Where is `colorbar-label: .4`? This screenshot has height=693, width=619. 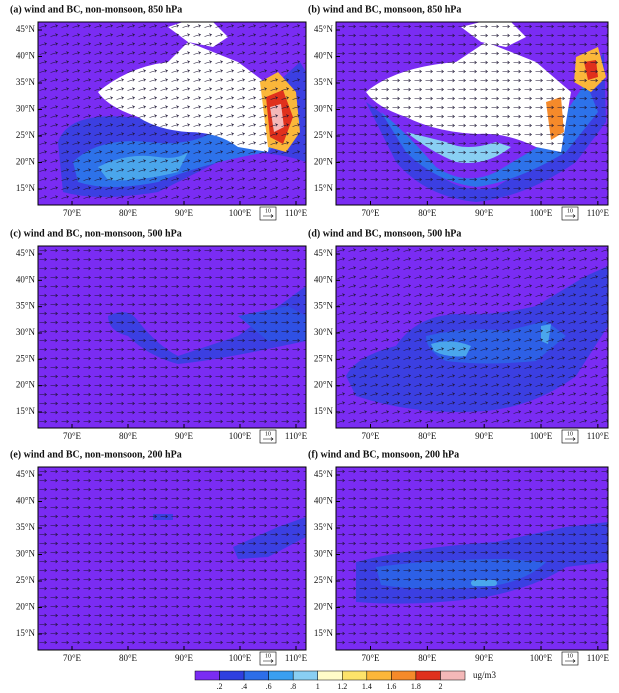
colorbar-label: .4 is located at coordinates (244, 686).